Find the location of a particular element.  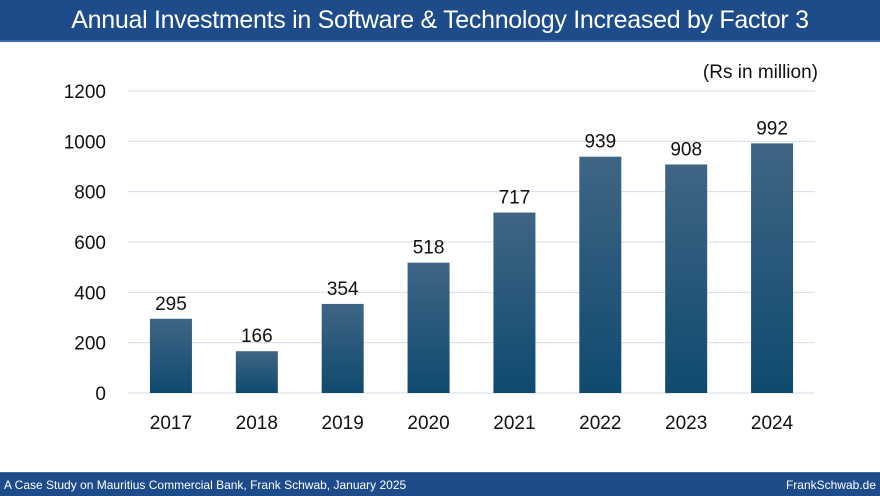

y-tick-label: 400 is located at coordinates (90, 293).